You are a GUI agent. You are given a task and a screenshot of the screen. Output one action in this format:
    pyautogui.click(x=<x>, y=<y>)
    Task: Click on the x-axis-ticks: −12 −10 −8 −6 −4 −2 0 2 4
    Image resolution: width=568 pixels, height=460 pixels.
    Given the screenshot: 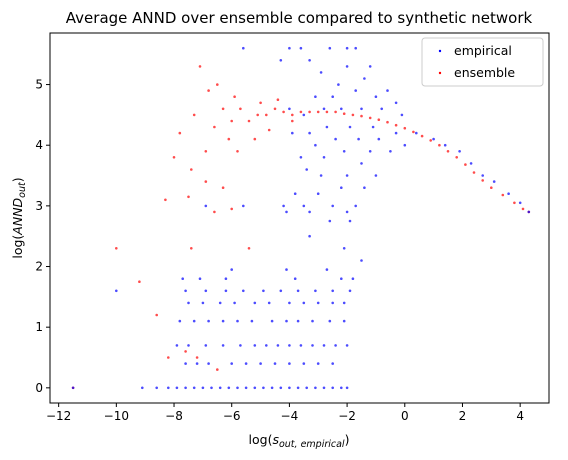 What is the action you would take?
    pyautogui.click(x=285, y=413)
    